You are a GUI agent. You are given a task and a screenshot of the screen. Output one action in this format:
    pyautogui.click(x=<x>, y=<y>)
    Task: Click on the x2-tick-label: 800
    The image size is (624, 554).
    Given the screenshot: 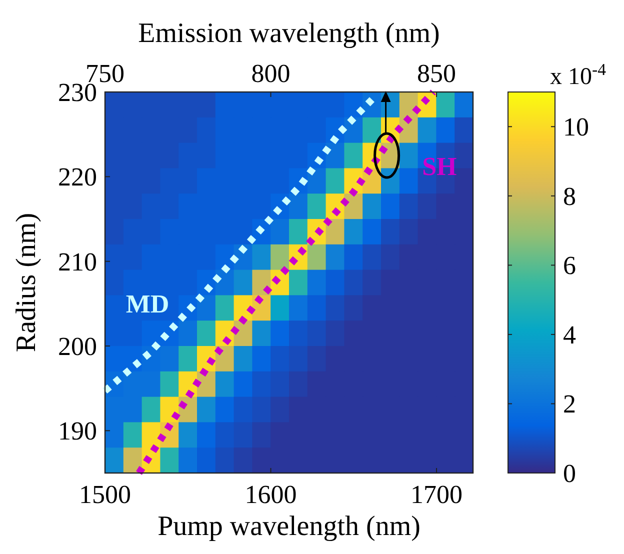 What is the action you would take?
    pyautogui.click(x=270, y=73)
    